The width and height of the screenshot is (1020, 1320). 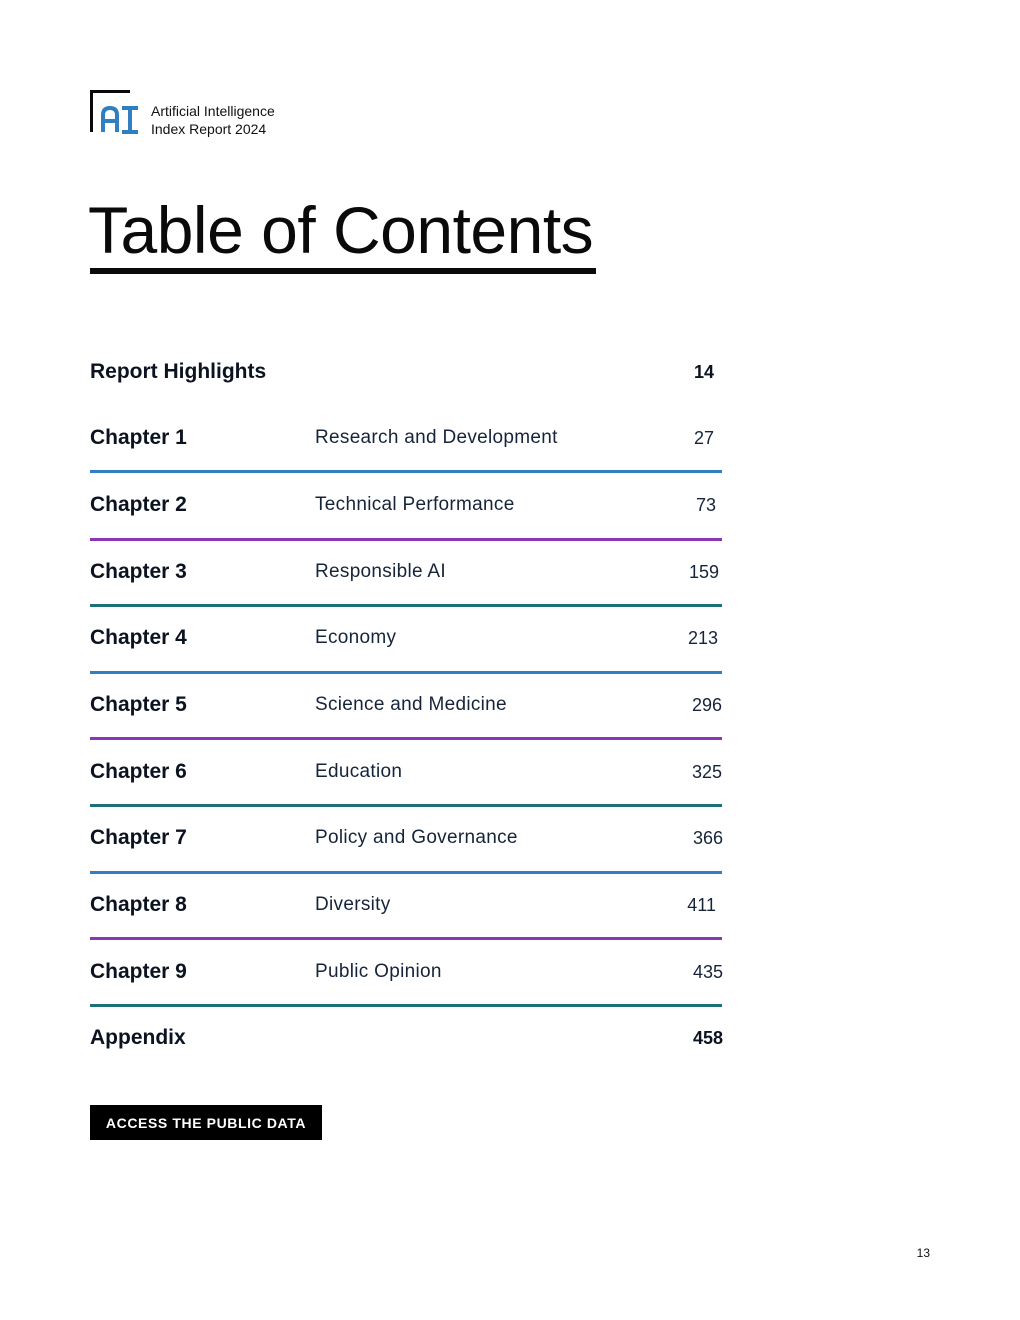 What do you see at coordinates (416, 837) in the screenshot?
I see `toc-chapter-topic: Policy and Governance` at bounding box center [416, 837].